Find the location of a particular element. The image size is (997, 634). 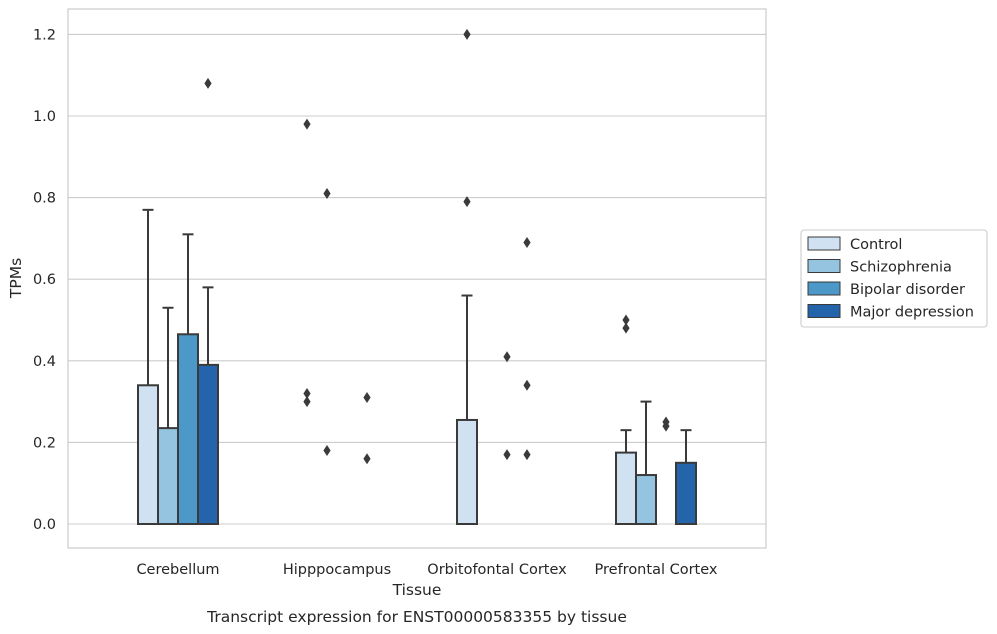

x-tick-label: Orbitofontal Cortex is located at coordinates (497, 570).